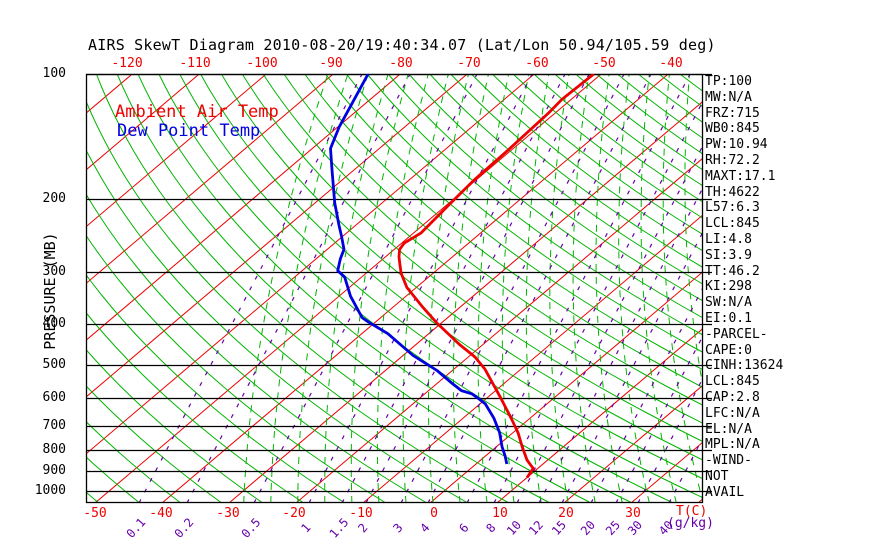  Describe the element at coordinates (717, 476) in the screenshot. I see `stat-line: NOT` at that location.